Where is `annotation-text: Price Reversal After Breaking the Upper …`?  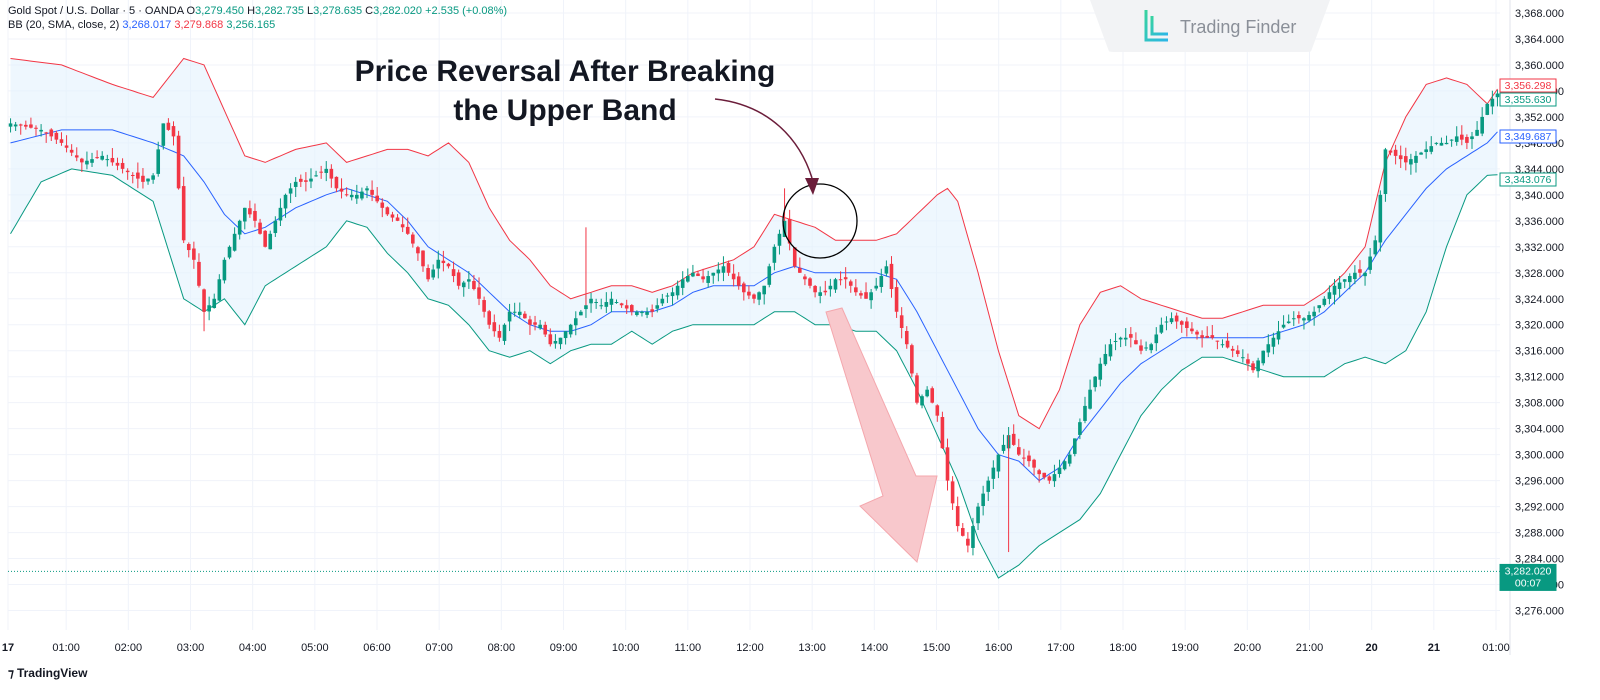 annotation-text: Price Reversal After Breaking the Upper … is located at coordinates (565, 91).